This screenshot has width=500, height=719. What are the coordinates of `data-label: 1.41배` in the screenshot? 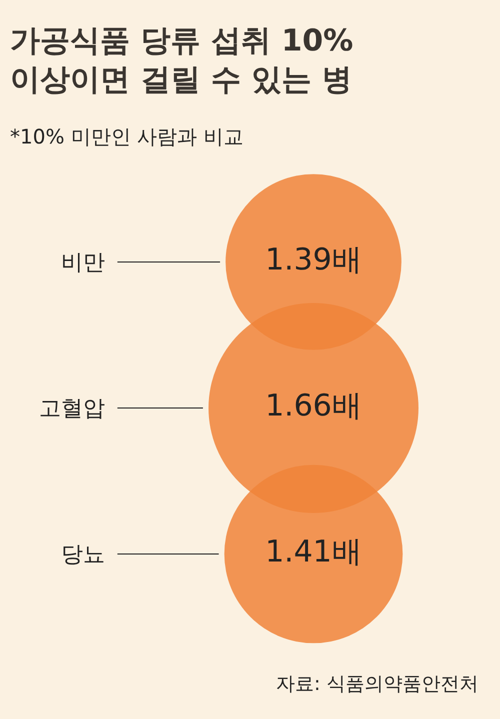 It's located at (313, 552).